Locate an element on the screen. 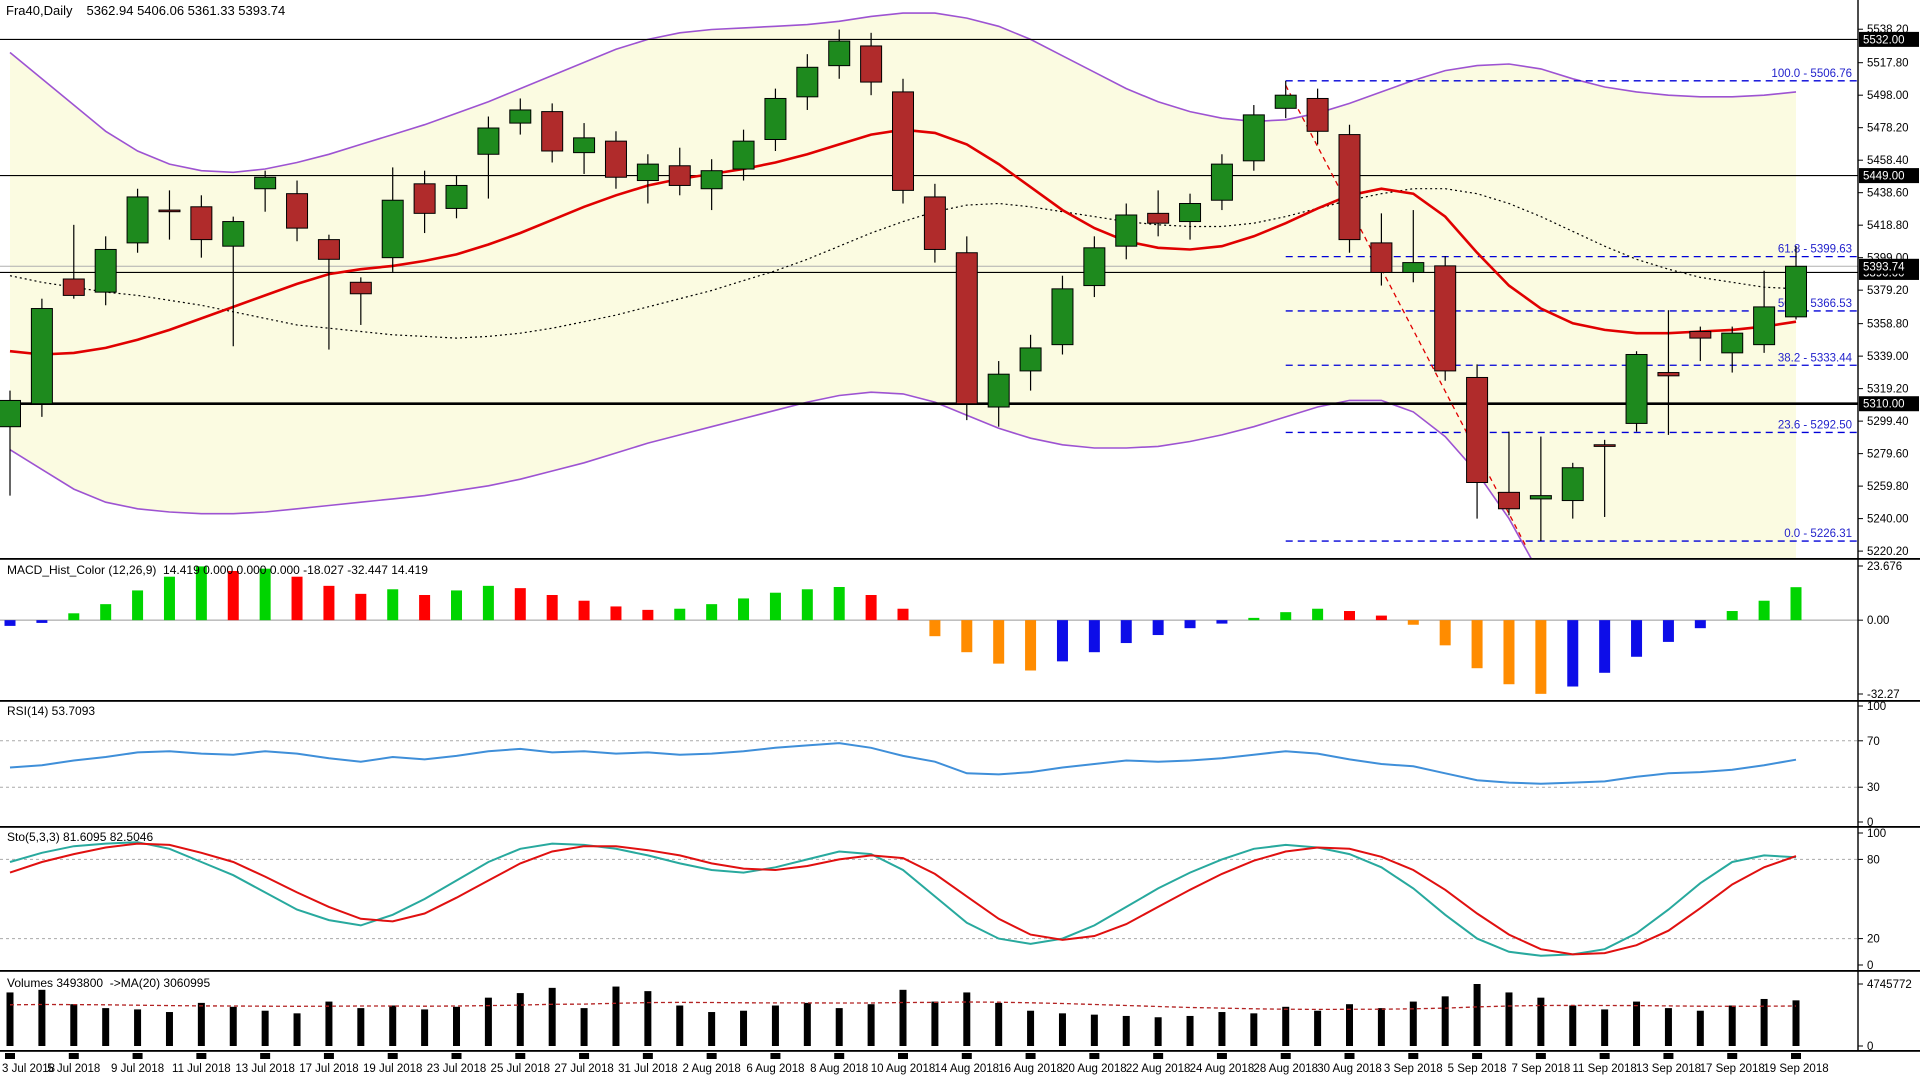  price-axis-label: 5379.20 is located at coordinates (1888, 291).